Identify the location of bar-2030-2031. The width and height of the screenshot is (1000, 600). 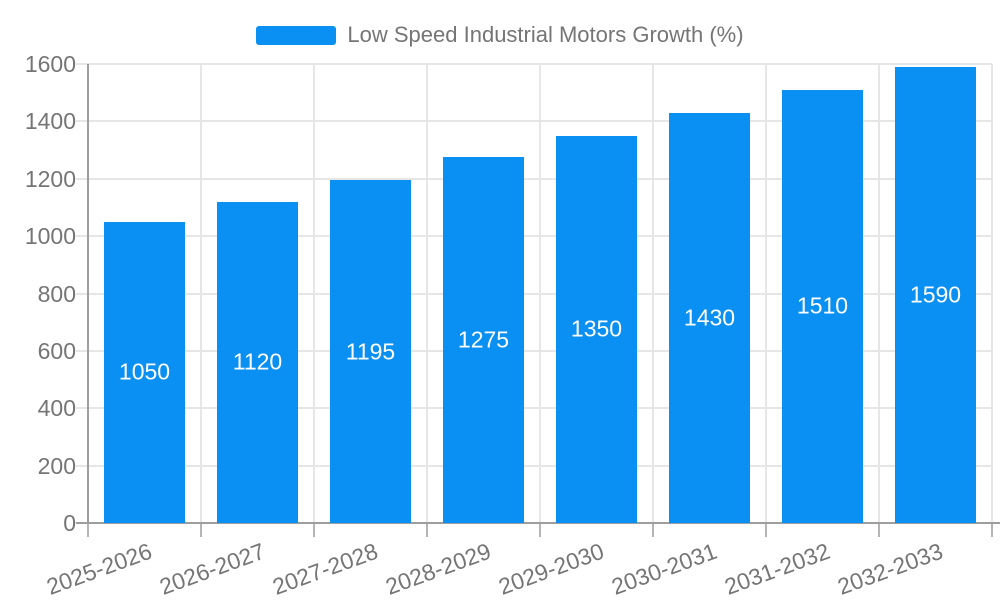
(709, 317).